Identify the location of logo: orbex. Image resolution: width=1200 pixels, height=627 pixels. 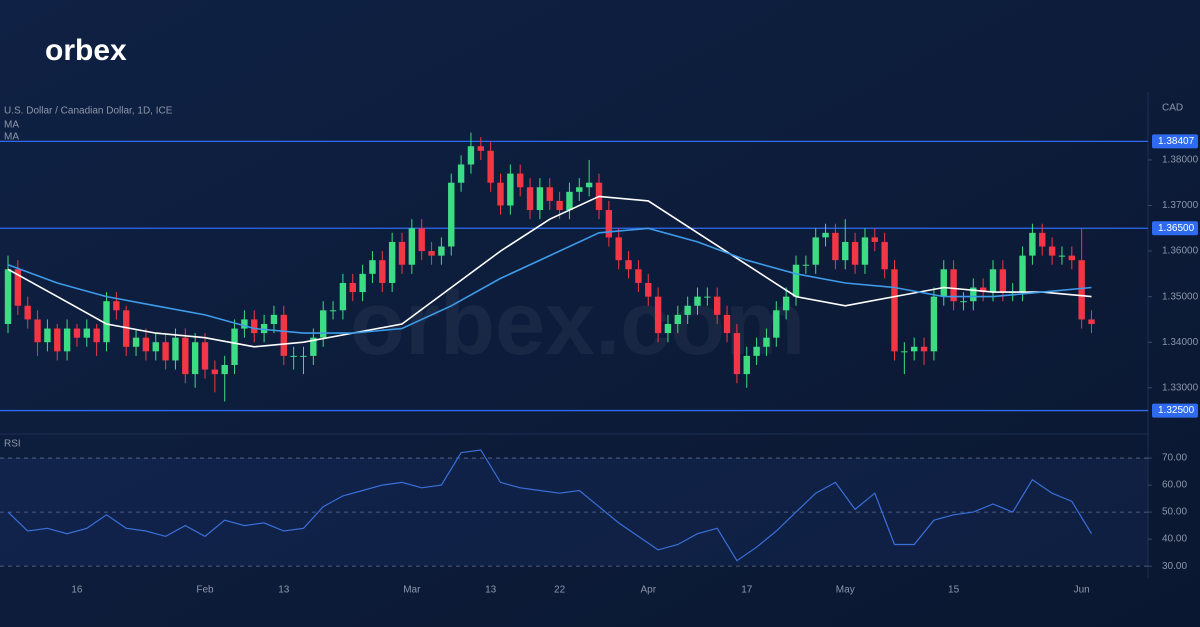
(86, 50).